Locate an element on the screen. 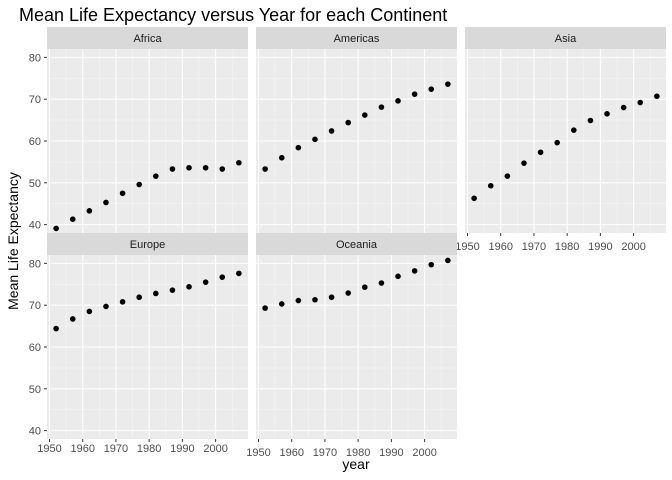 This screenshot has height=480, width=672. strip-label-africa: Africa is located at coordinates (147, 39).